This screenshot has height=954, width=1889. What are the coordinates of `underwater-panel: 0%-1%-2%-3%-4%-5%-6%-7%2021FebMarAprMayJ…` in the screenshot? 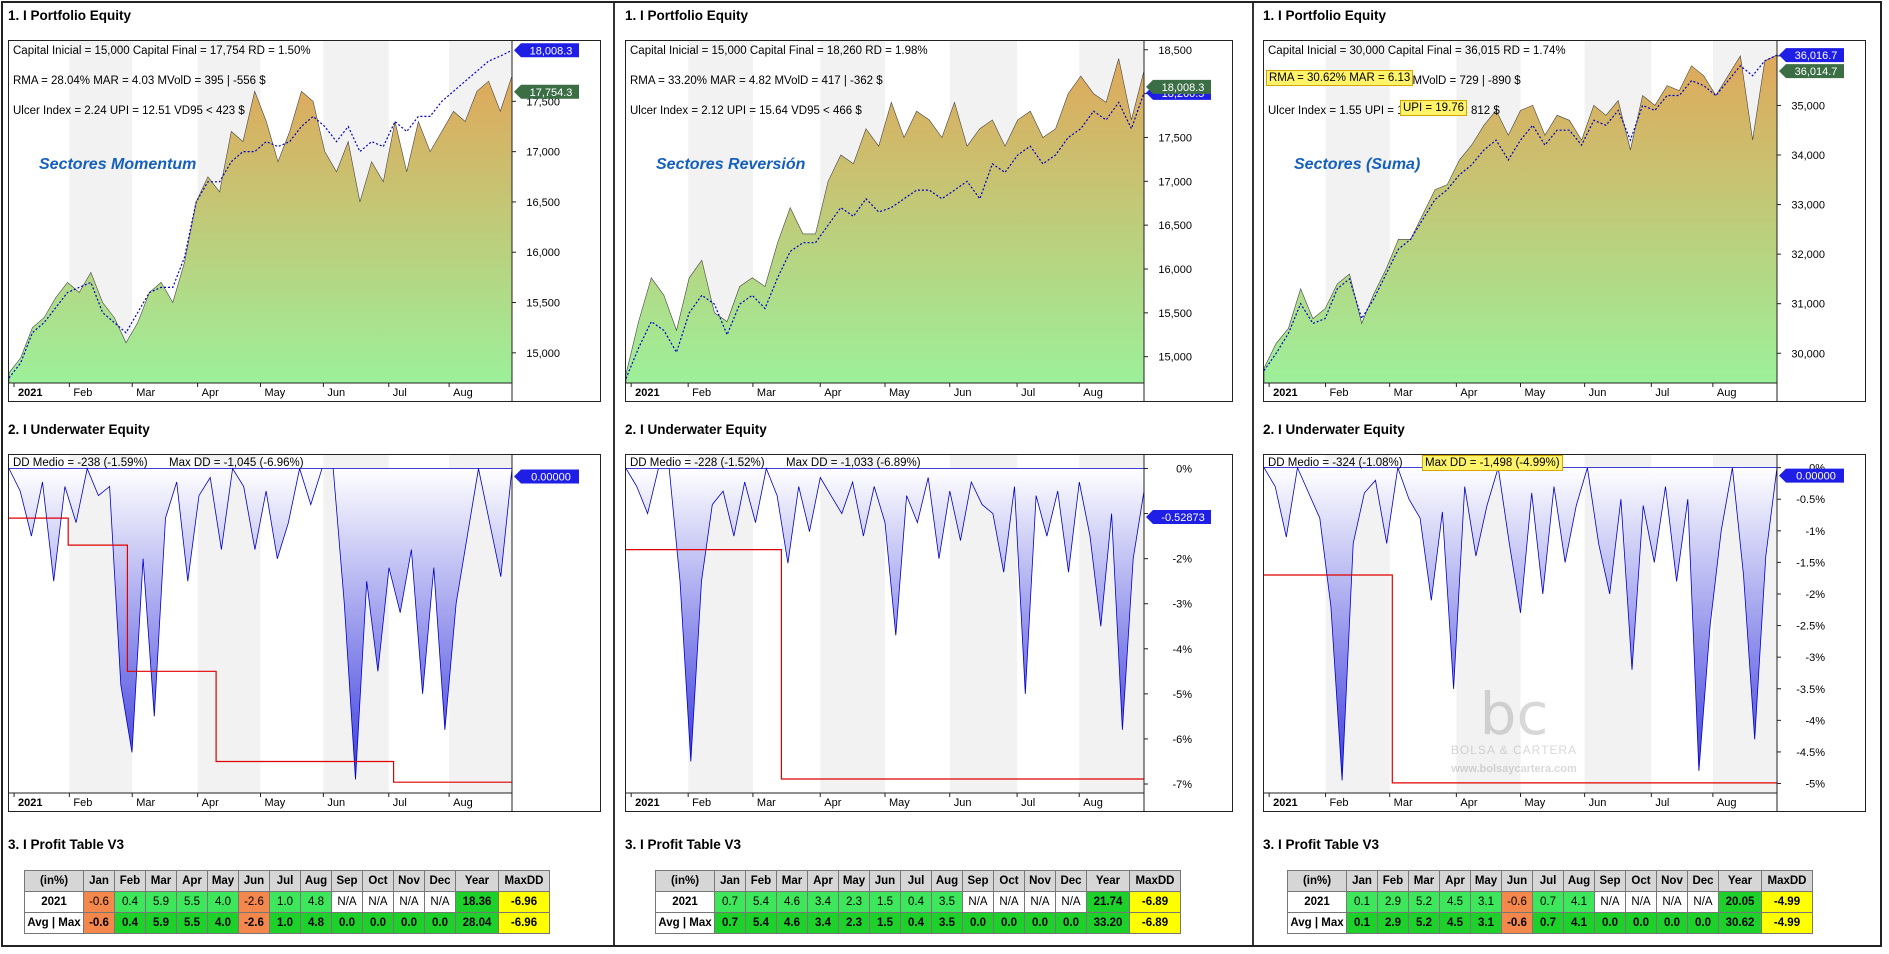 It's located at (929, 633).